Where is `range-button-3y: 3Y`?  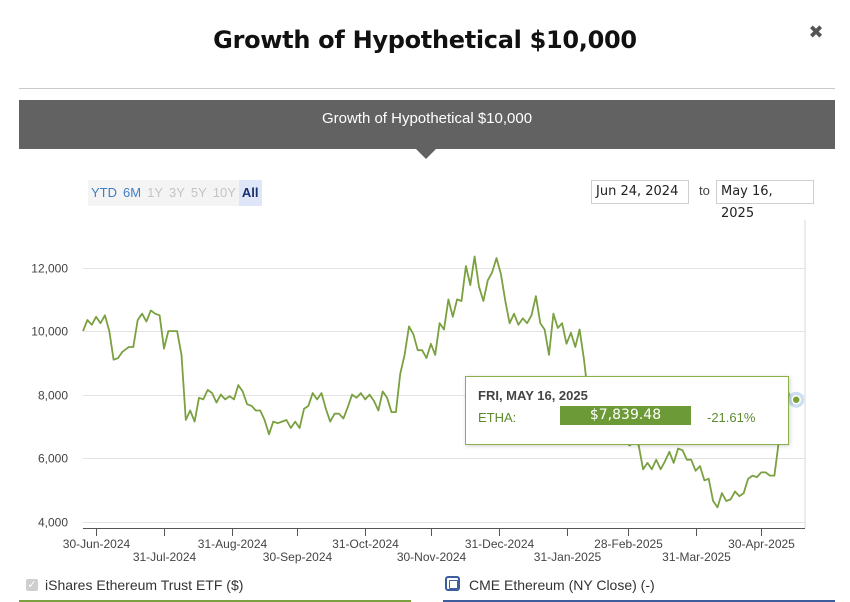
range-button-3y: 3Y is located at coordinates (176, 192).